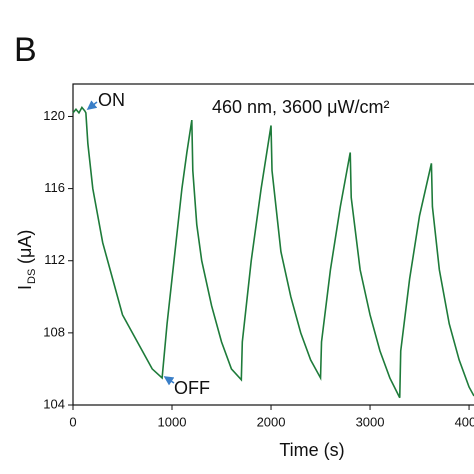 The width and height of the screenshot is (474, 474). I want to click on y-tick-label: 112, so click(54, 259).